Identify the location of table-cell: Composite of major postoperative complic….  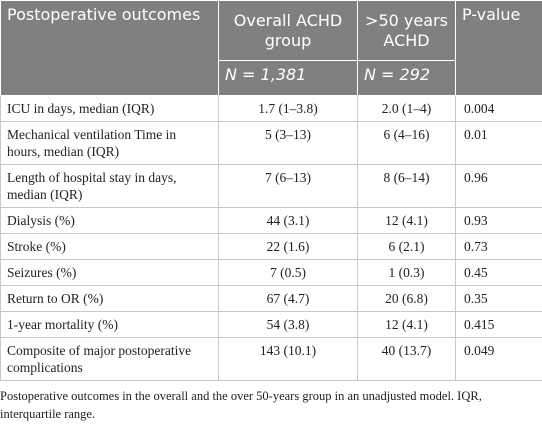
(109, 359).